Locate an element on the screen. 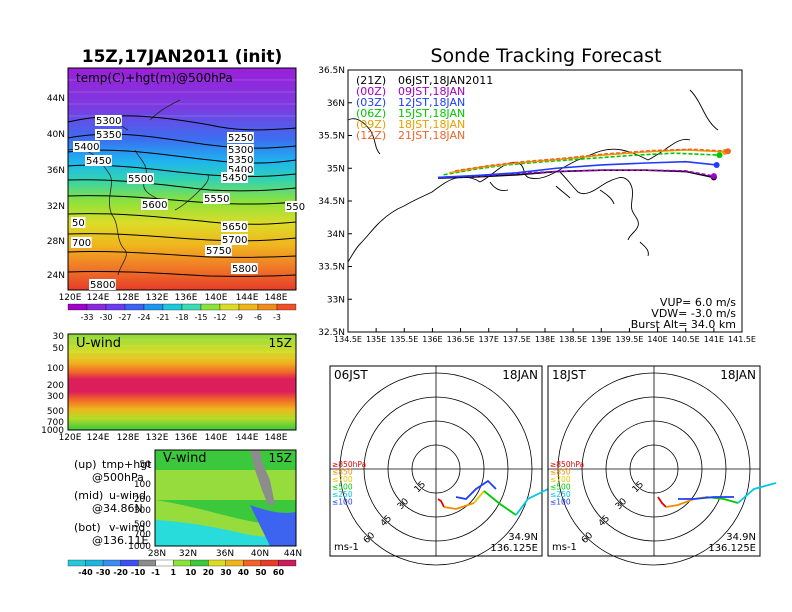 This screenshot has height=612, width=792. track-end-point is located at coordinates (716, 164).